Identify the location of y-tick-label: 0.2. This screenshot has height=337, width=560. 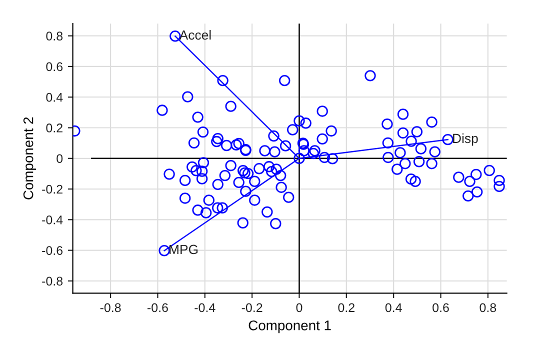
(54, 128).